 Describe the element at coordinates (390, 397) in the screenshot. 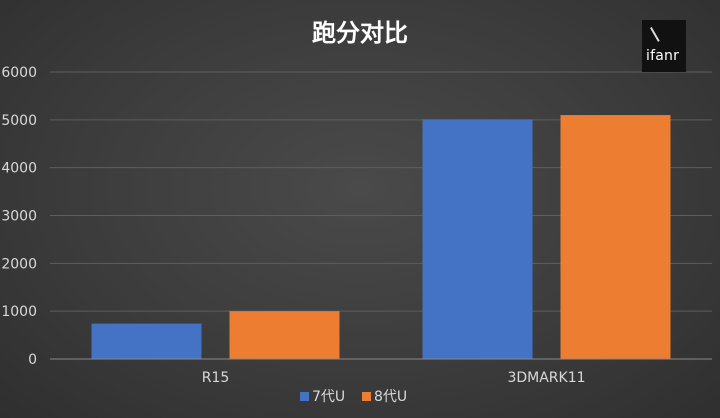

I see `legend-label: 8代U` at that location.